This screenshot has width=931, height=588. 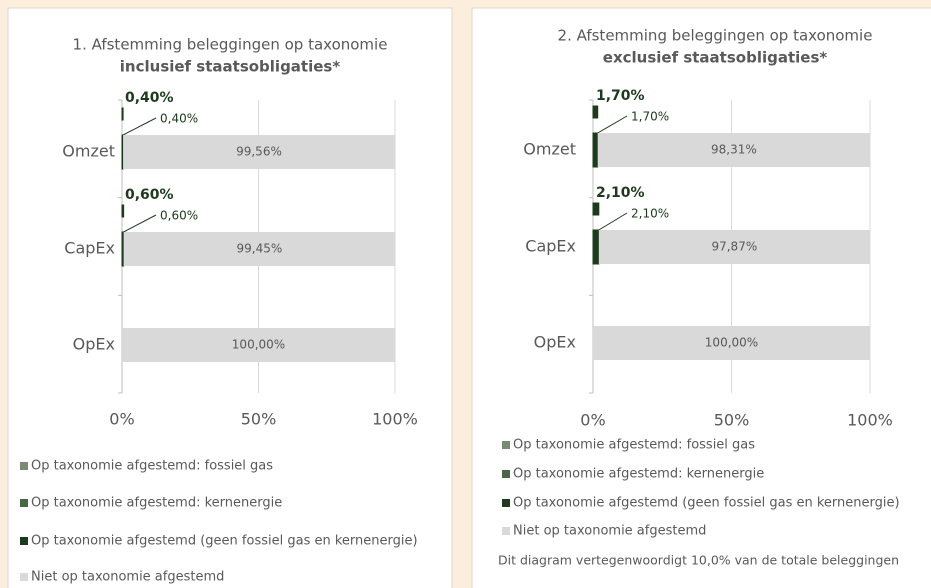 I want to click on value-label: 97,87%, so click(x=734, y=247).